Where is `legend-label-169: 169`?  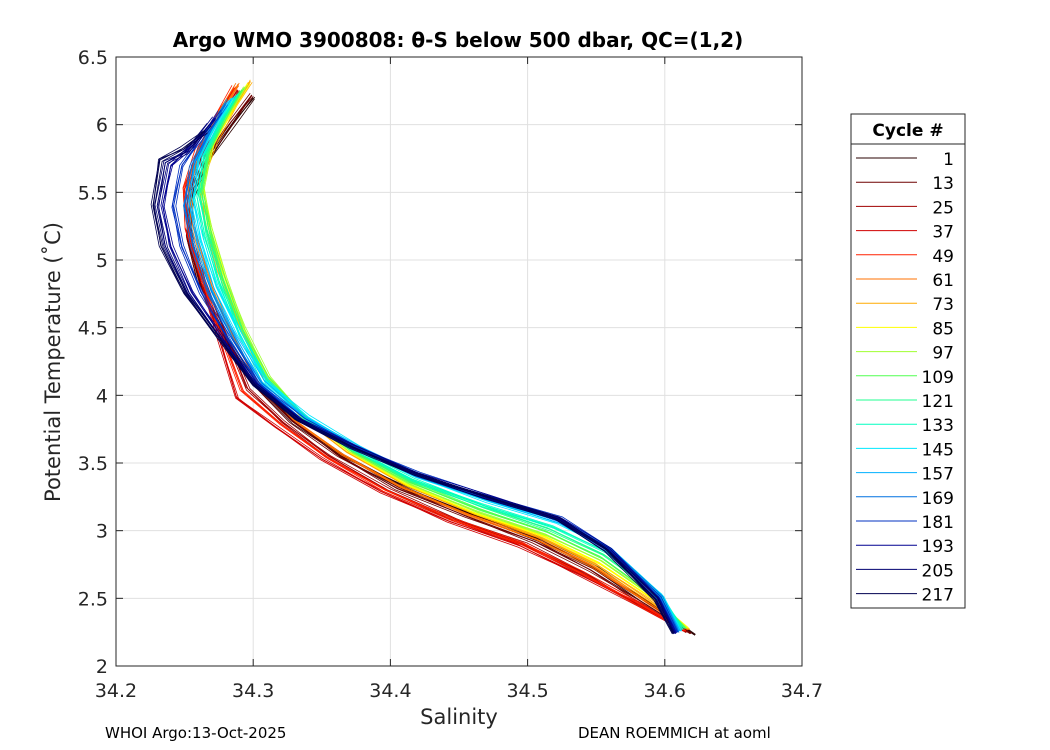
legend-label-169: 169 is located at coordinates (938, 499).